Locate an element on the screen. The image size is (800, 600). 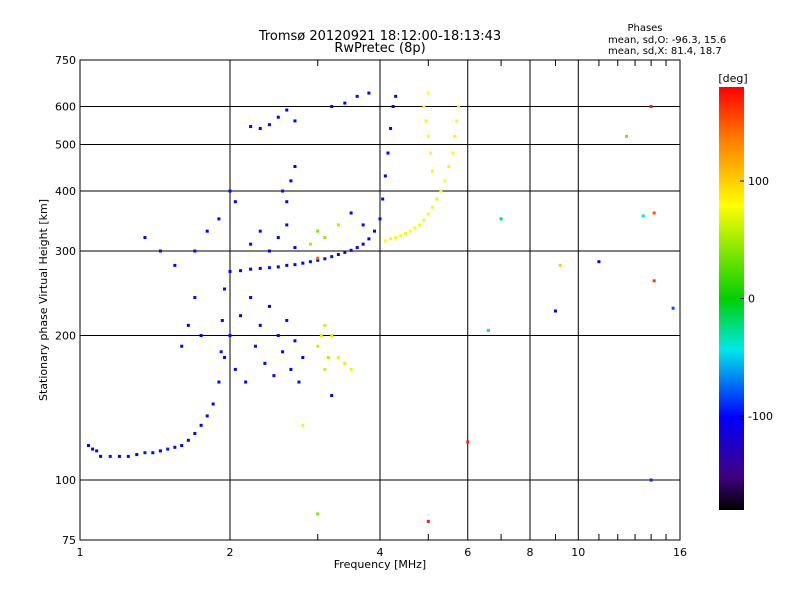
y-tick-label: 400 is located at coordinates (65, 191).